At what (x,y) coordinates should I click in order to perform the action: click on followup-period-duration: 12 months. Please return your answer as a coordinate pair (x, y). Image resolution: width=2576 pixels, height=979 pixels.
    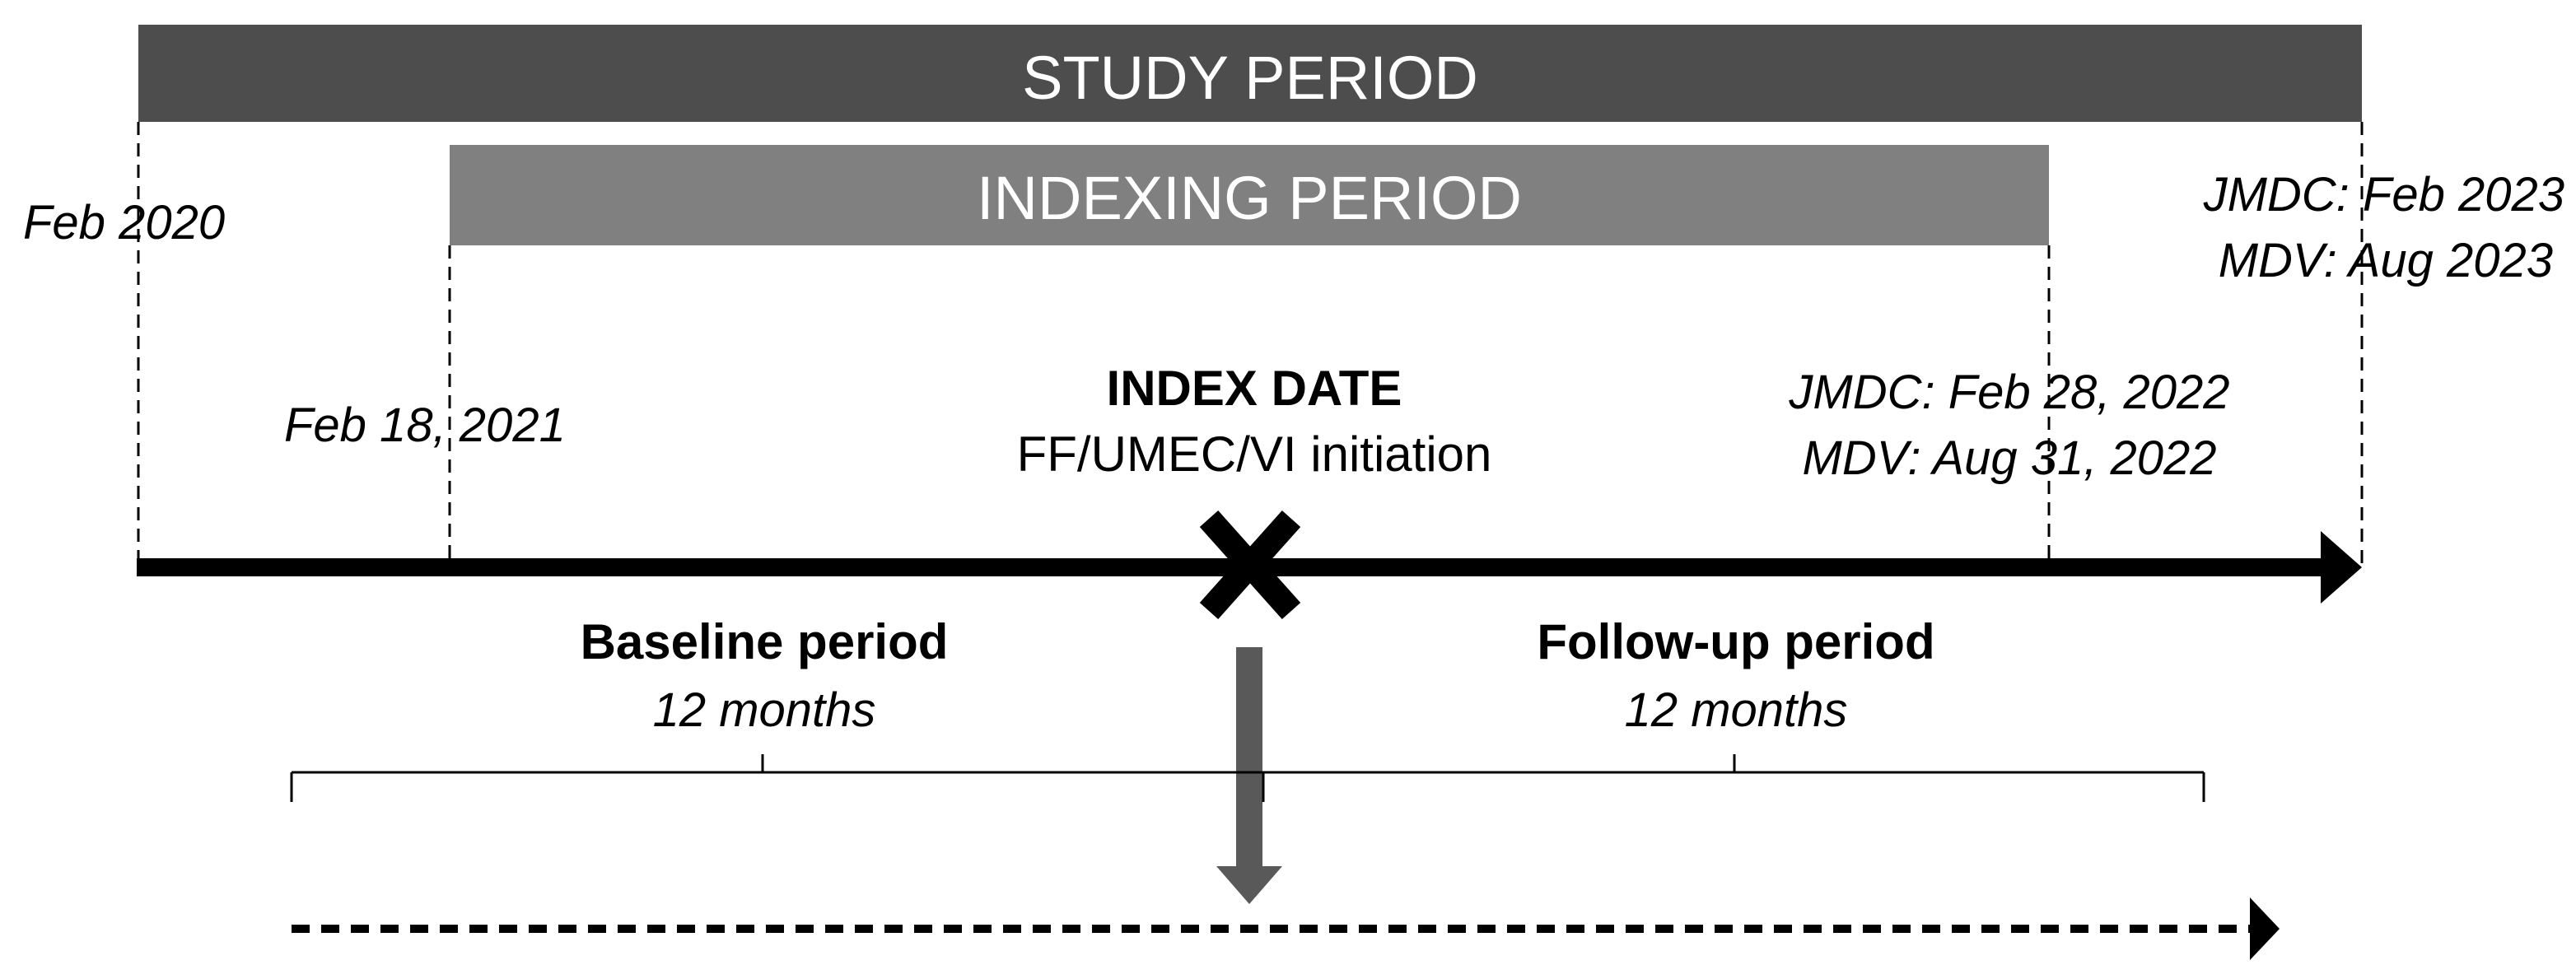
    Looking at the image, I should click on (1736, 710).